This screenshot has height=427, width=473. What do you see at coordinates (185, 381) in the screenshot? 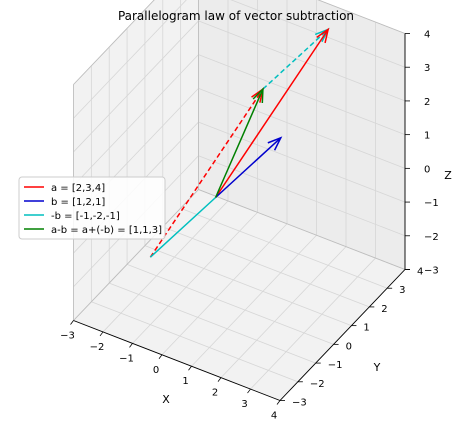
I see `x-tick-label: 1` at bounding box center [185, 381].